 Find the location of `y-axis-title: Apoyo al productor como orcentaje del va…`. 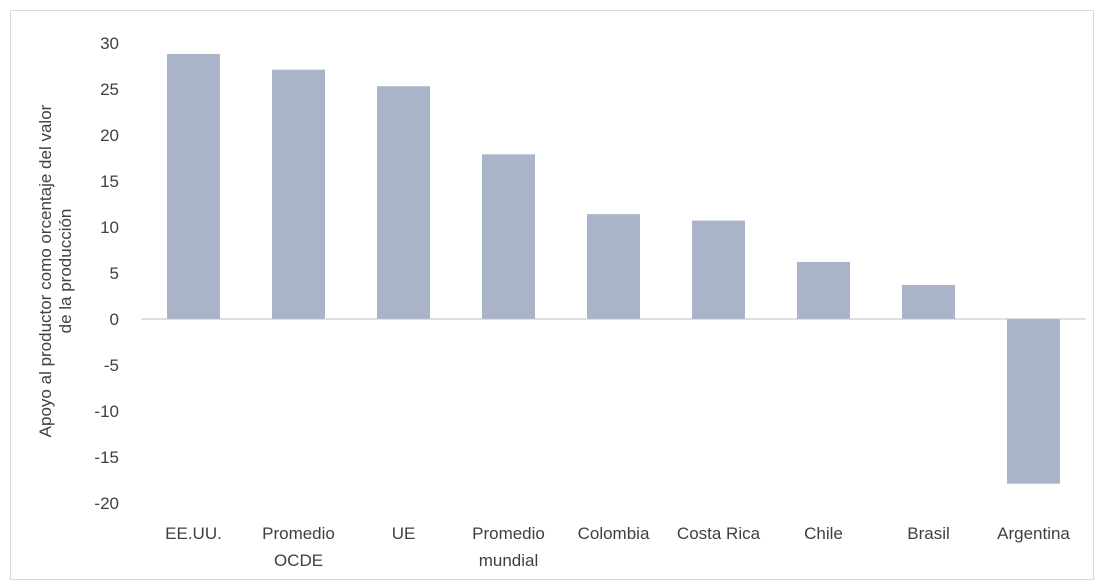

y-axis-title: Apoyo al productor como orcentaje del va… is located at coordinates (55, 270).